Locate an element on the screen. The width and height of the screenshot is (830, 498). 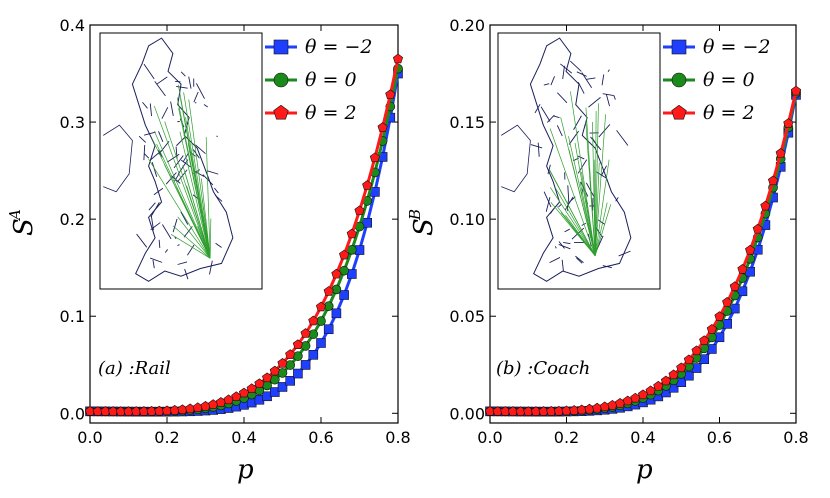
panel-b-ylabel: S B is located at coordinates (422, 222).